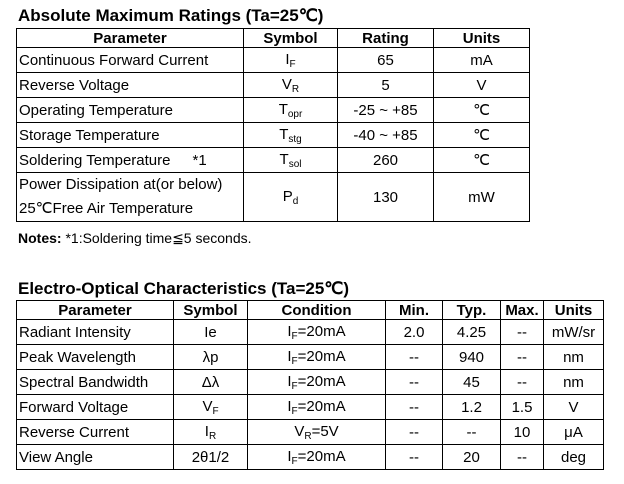 The image size is (624, 484). What do you see at coordinates (471, 332) in the screenshot?
I see `typ-cell: 4.25` at bounding box center [471, 332].